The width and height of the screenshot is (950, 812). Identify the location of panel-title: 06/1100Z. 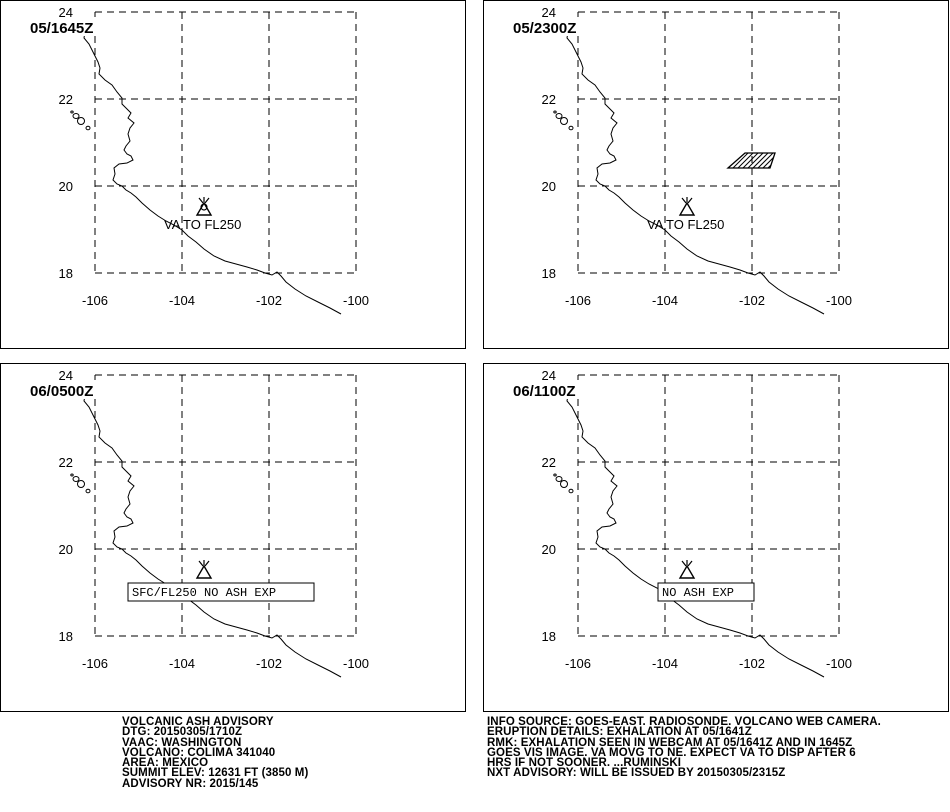
(544, 391).